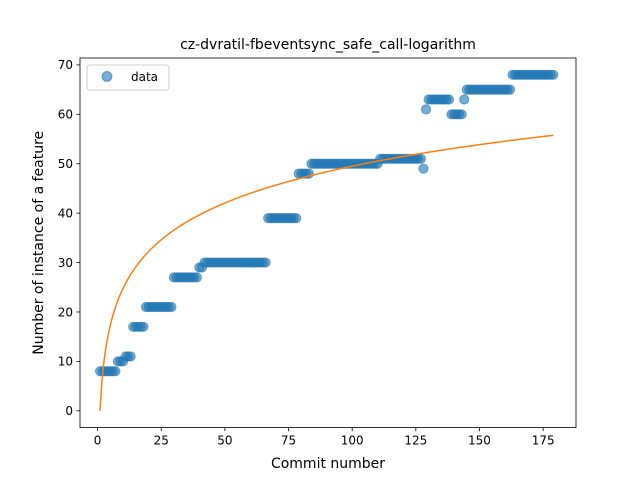 This screenshot has width=640, height=480. What do you see at coordinates (98, 441) in the screenshot?
I see `x-tick-label: 0` at bounding box center [98, 441].